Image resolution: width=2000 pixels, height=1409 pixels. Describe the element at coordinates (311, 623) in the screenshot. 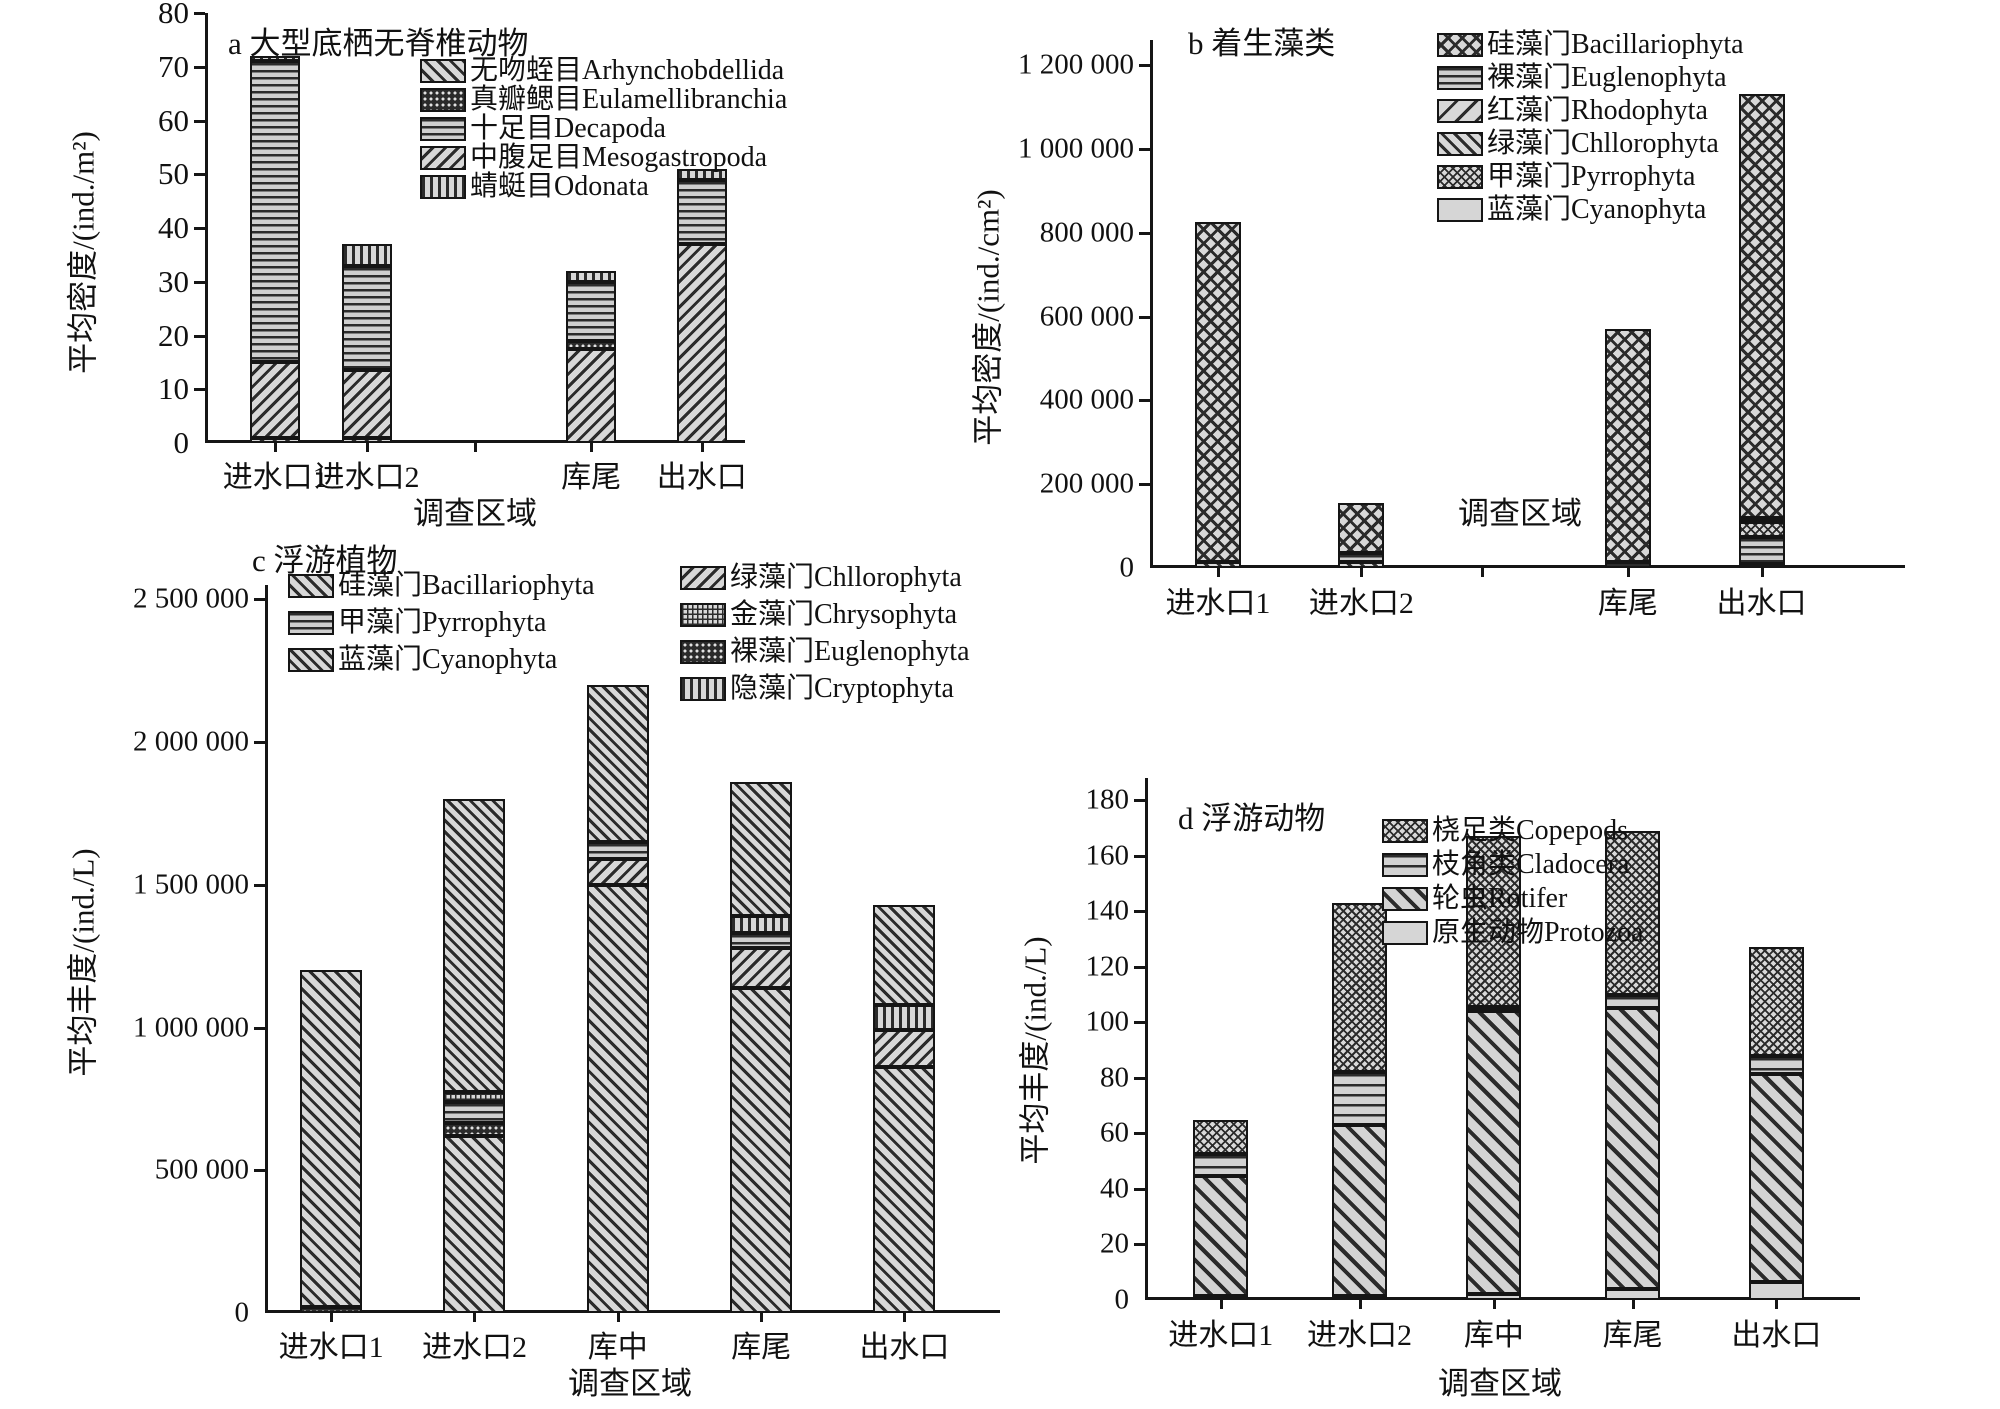

I see `pyrrophyta-swatch-icon` at that location.